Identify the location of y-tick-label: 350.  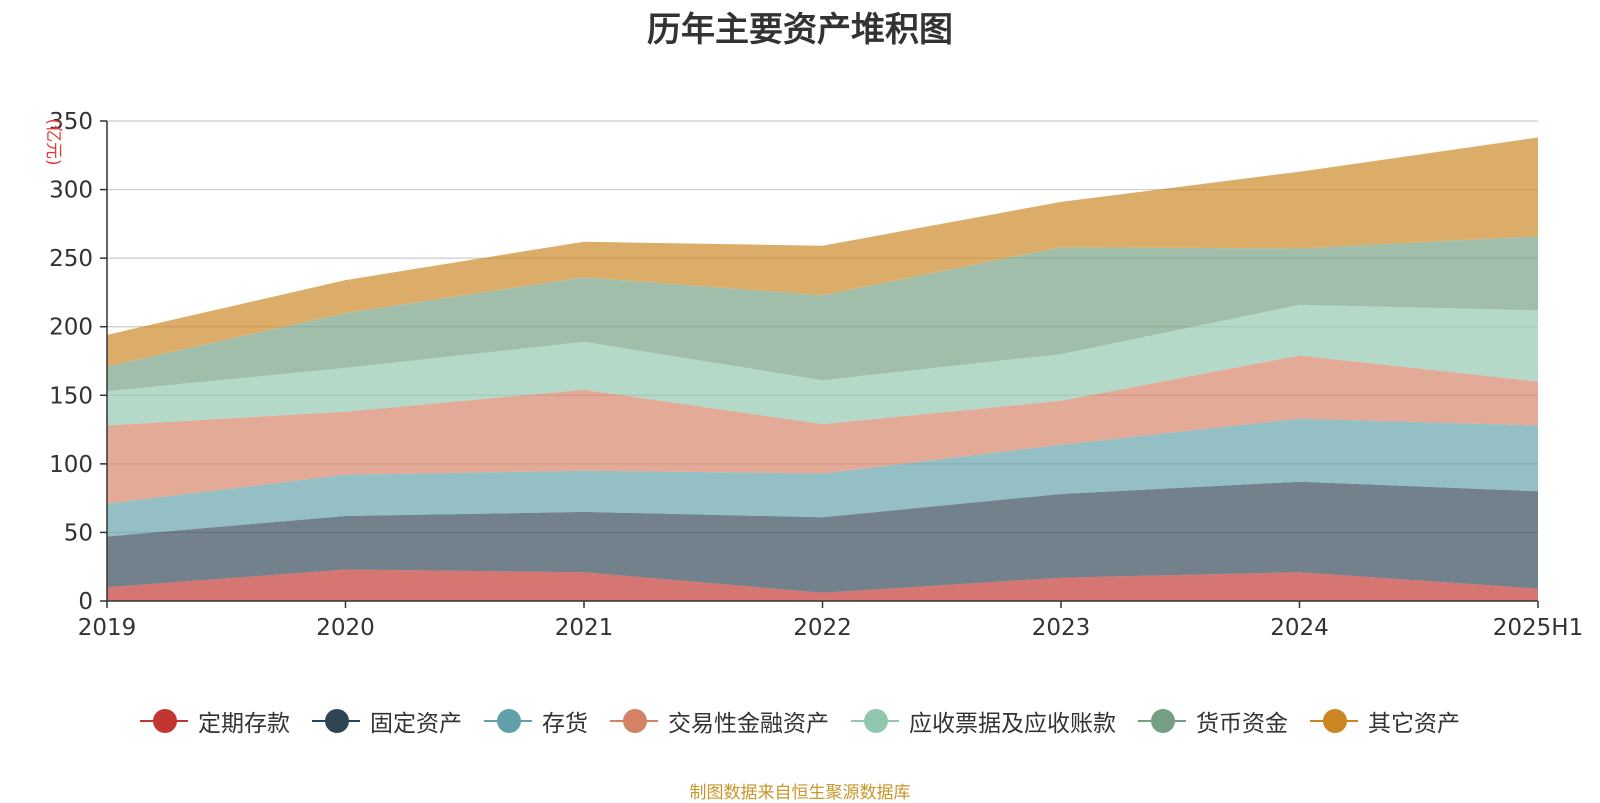
(71, 122).